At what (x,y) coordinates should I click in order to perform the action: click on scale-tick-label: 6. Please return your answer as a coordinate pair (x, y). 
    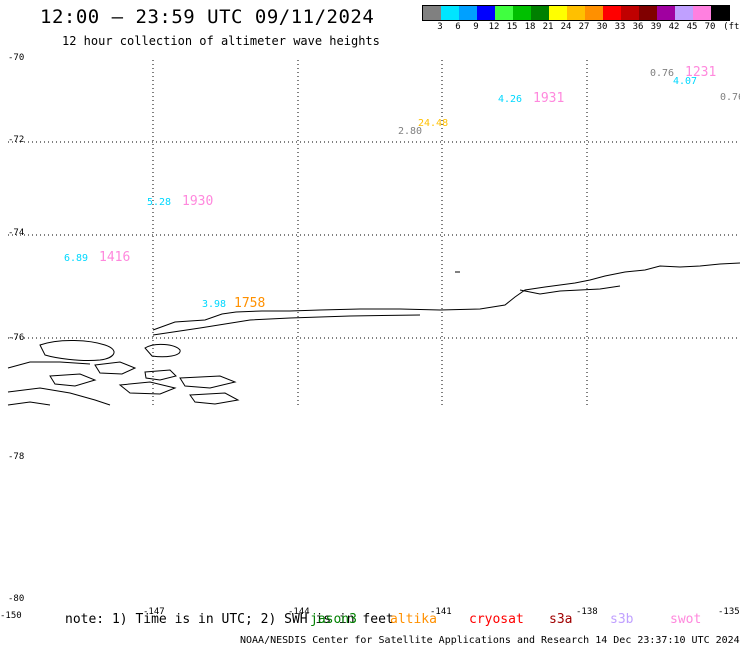
    Looking at the image, I should click on (458, 27).